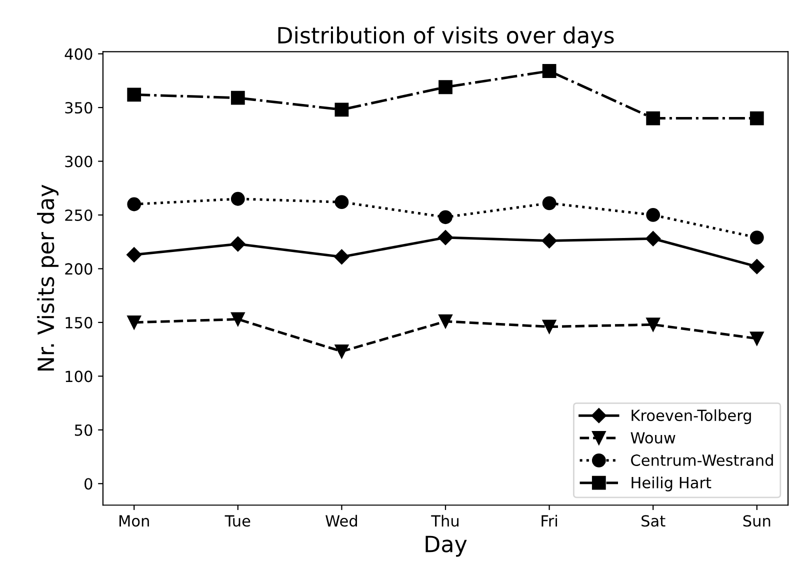 This screenshot has height=574, width=792. Describe the element at coordinates (549, 520) in the screenshot. I see `x-tick-label: Fri` at that location.